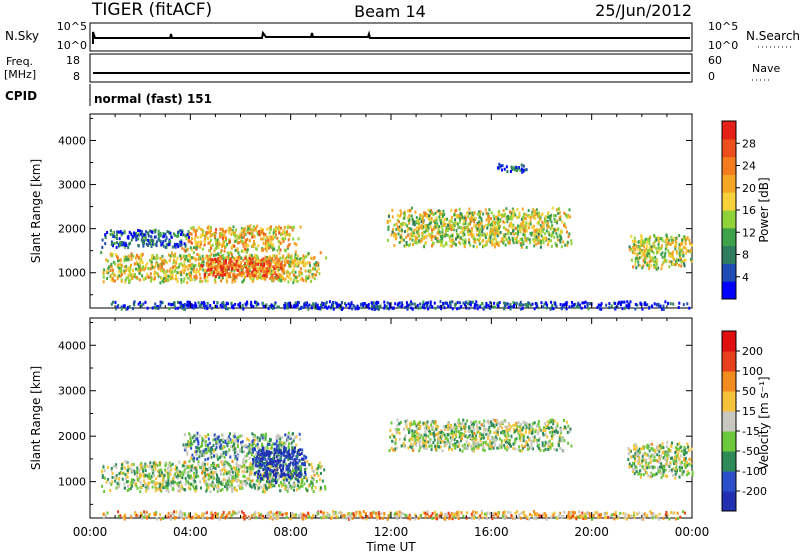 The image size is (800, 554). Describe the element at coordinates (19, 61) in the screenshot. I see `freq-label-line1: Freq.` at that location.